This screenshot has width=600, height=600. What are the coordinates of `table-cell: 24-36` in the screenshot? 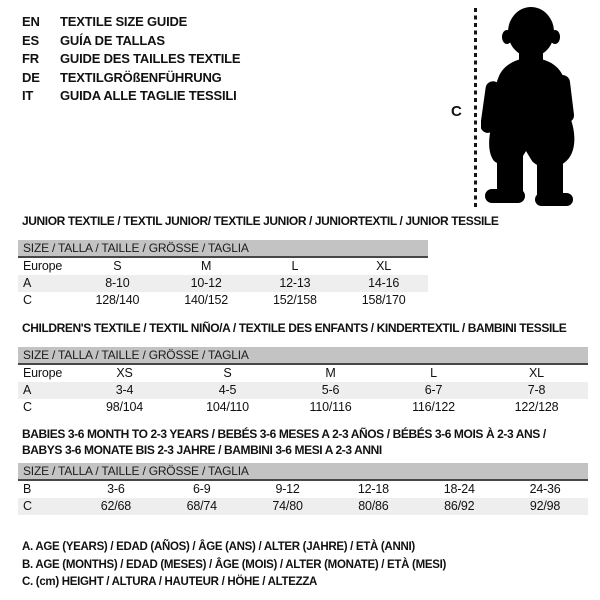 It's located at (545, 489).